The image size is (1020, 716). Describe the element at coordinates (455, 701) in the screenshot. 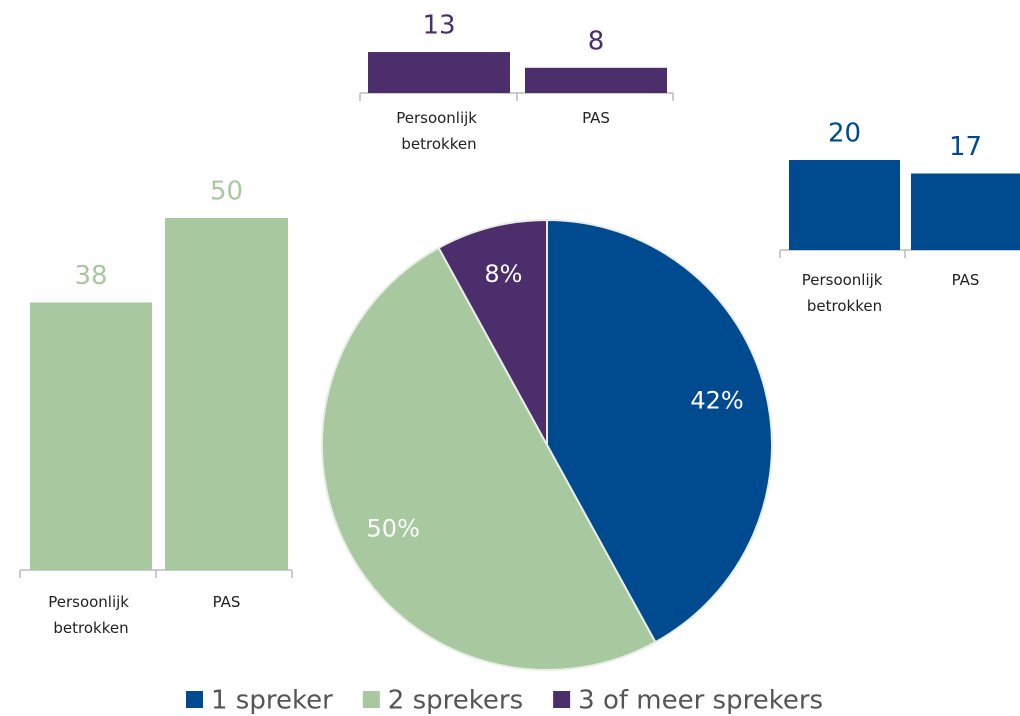

I see `legend-label: 2 sprekers` at that location.